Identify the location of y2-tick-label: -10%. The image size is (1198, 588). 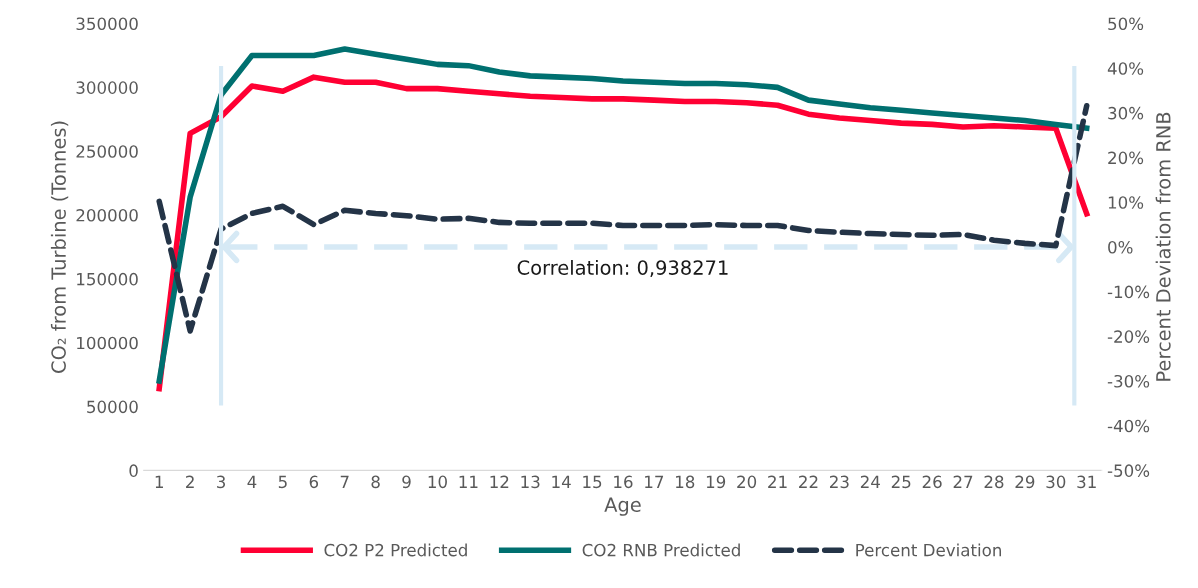
(1128, 292).